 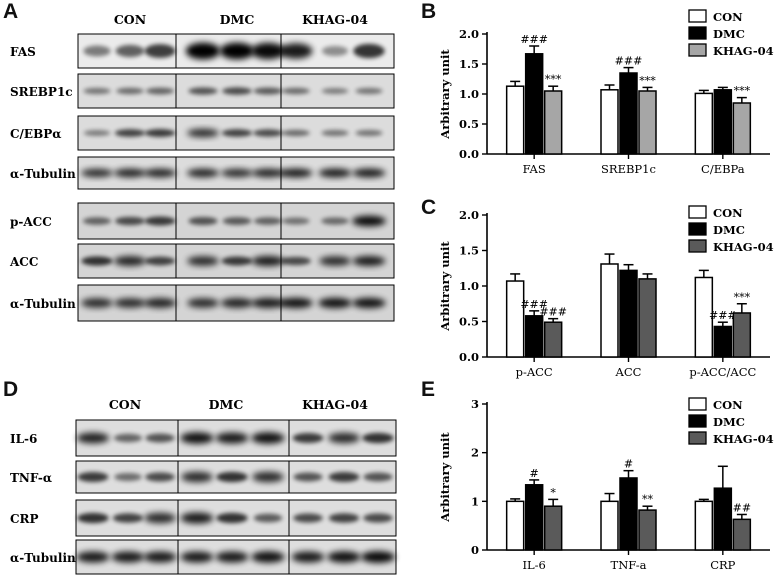 I want to click on blot-a-bot-2-label: α-Tubulin, so click(x=43, y=304).